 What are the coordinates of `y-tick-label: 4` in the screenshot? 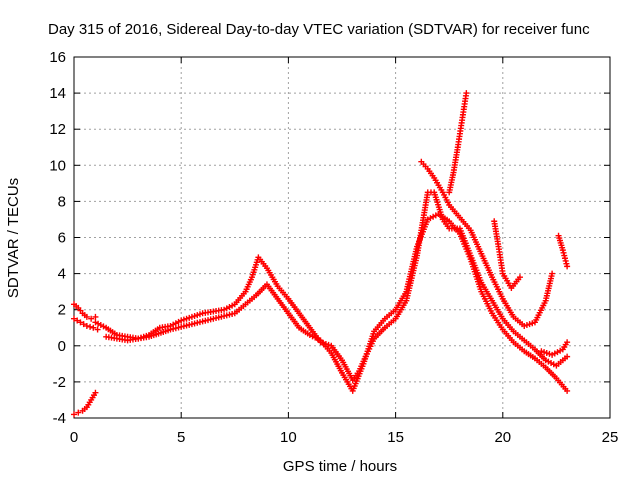 It's located at (62, 274).